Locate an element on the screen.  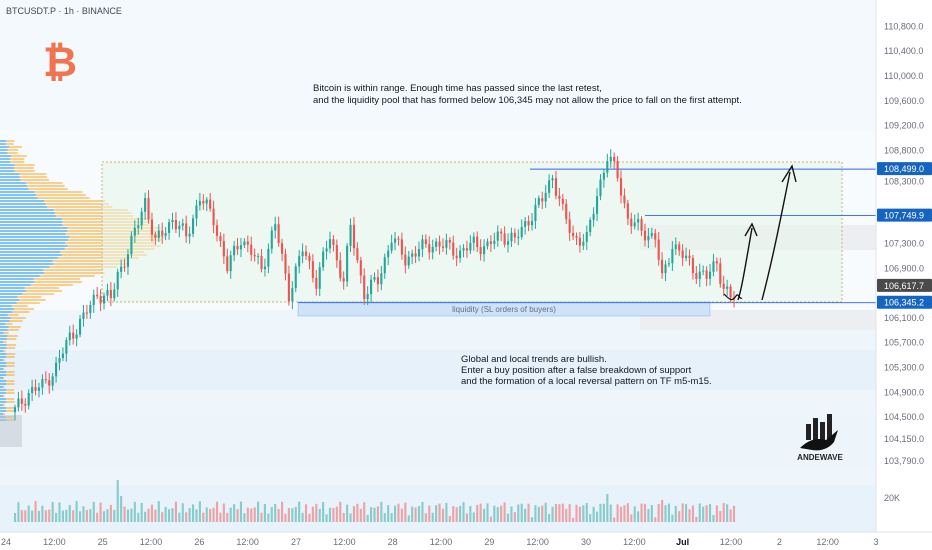
andewave-logo: ANDEWAVE is located at coordinates (820, 438).